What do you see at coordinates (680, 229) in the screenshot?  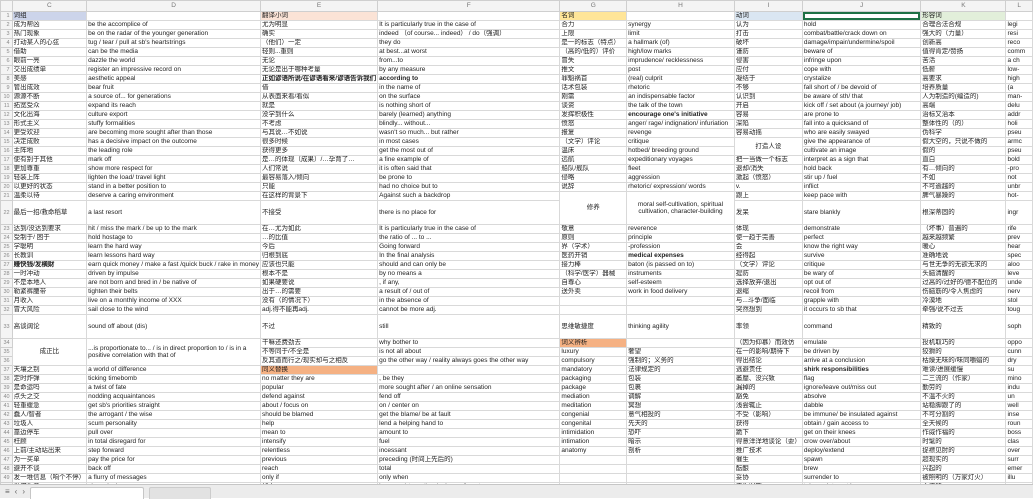 I see `cell-H23: reverence` at bounding box center [680, 229].